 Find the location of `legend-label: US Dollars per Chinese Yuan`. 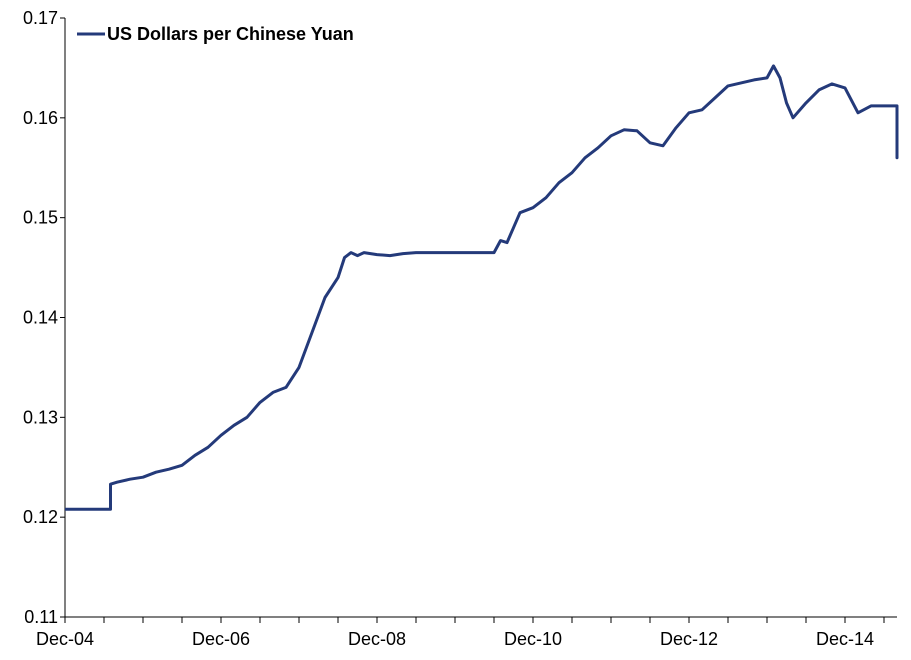

legend-label: US Dollars per Chinese Yuan is located at coordinates (230, 34).